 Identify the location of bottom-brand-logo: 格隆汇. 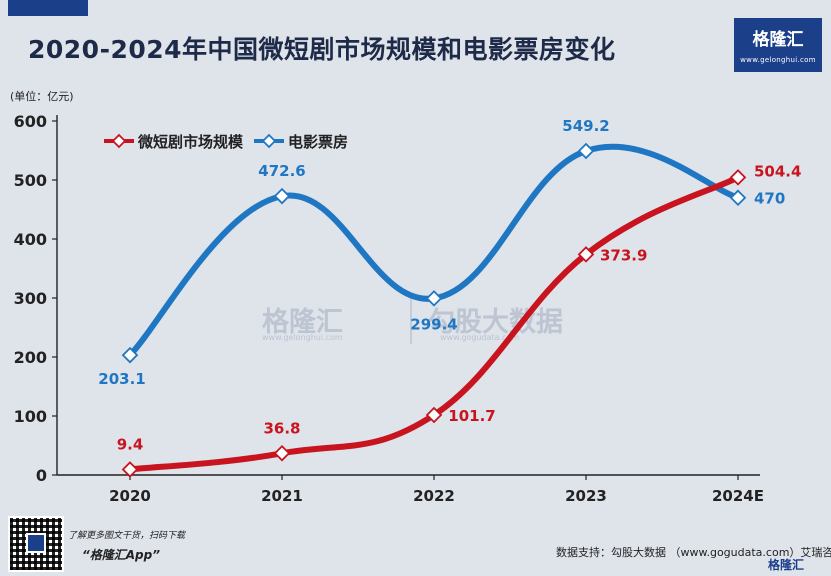
(786, 565).